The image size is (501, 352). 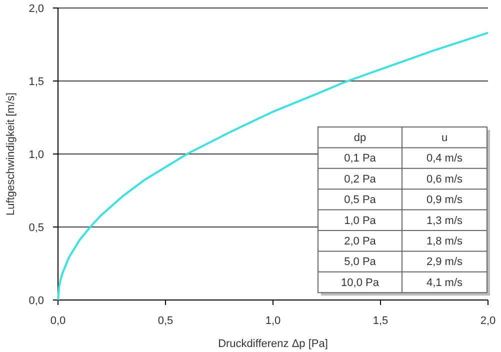 What do you see at coordinates (36, 301) in the screenshot?
I see `y-tick-label: 0,0` at bounding box center [36, 301].